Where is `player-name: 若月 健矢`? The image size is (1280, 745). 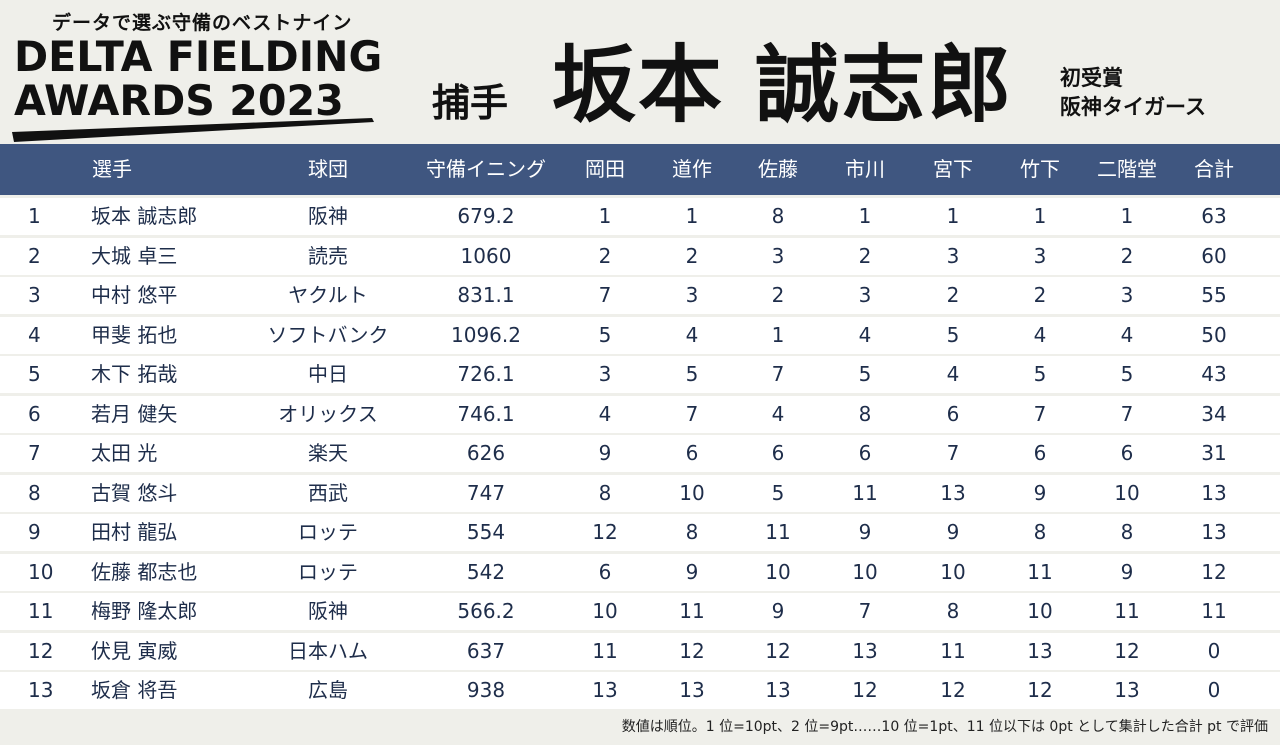 player-name: 若月 健矢 is located at coordinates (134, 413).